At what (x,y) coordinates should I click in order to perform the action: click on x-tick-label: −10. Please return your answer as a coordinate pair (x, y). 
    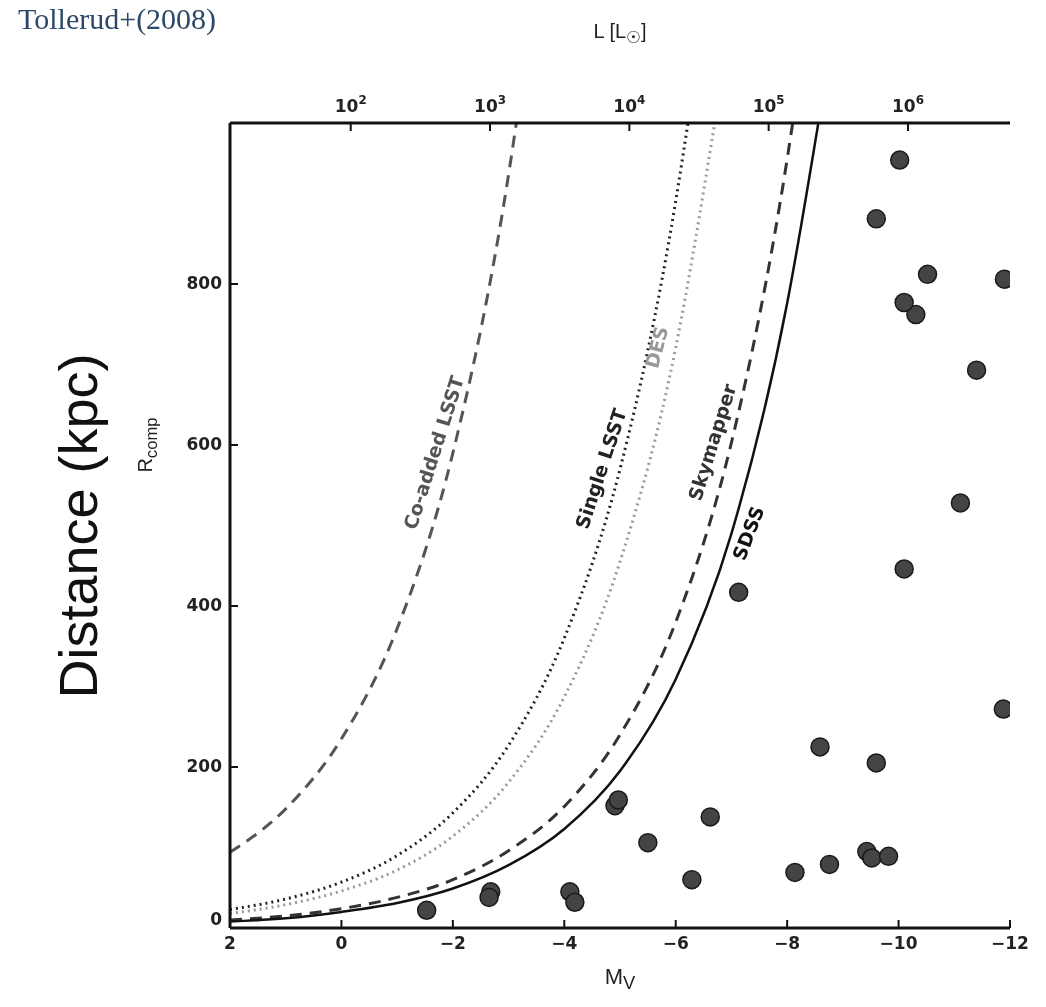
    Looking at the image, I should click on (898, 943).